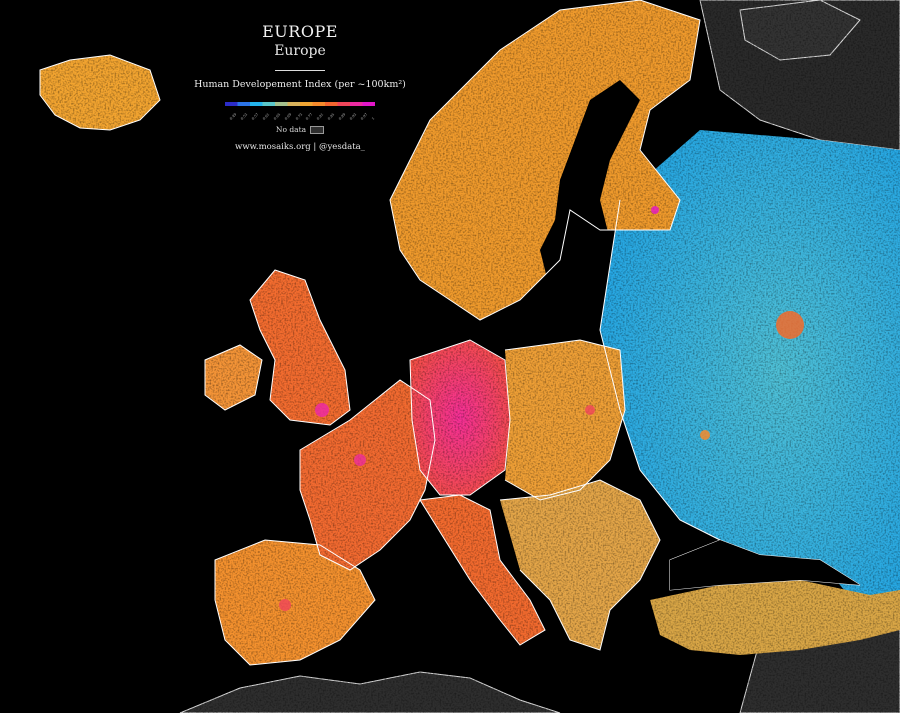 This screenshot has width=900, height=713. I want to click on iceland-coast, so click(100, 92).